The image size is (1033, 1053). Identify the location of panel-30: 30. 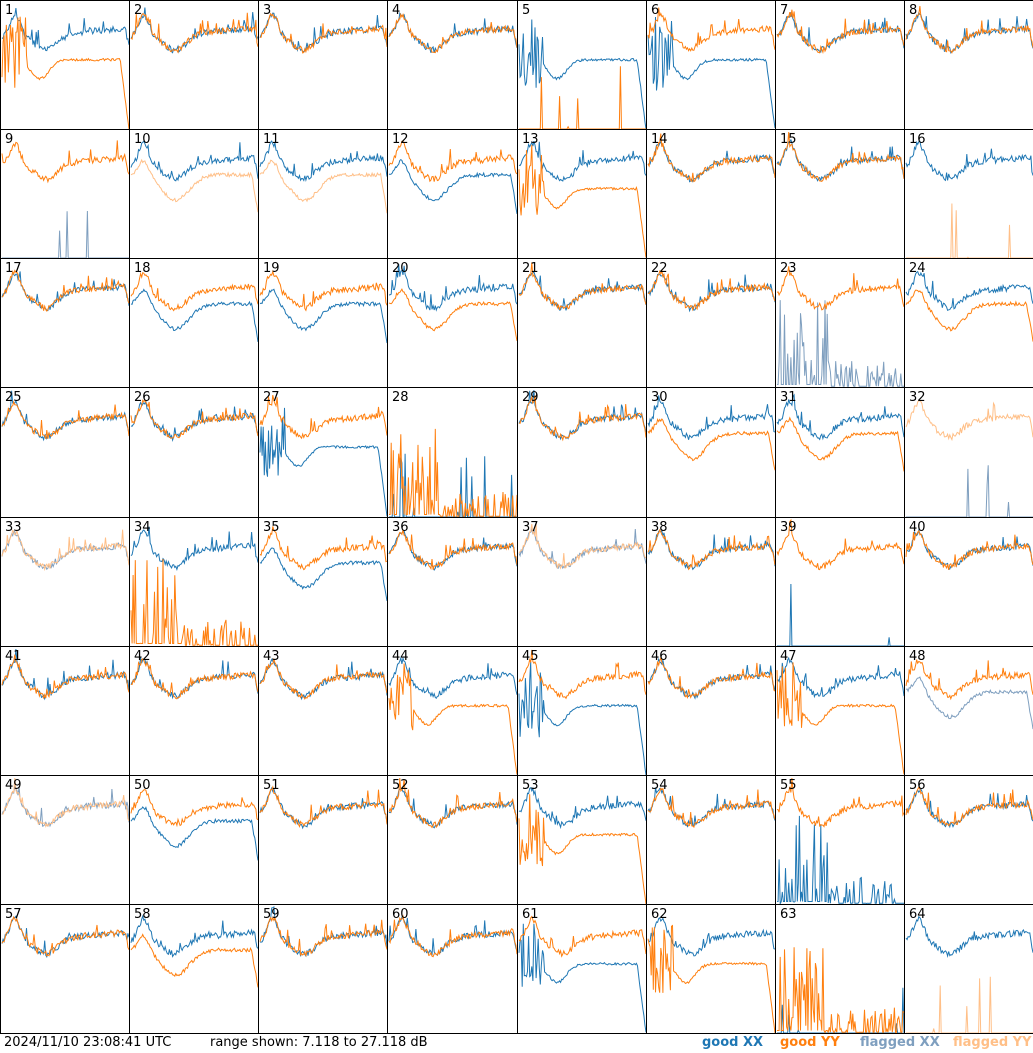
(711, 452).